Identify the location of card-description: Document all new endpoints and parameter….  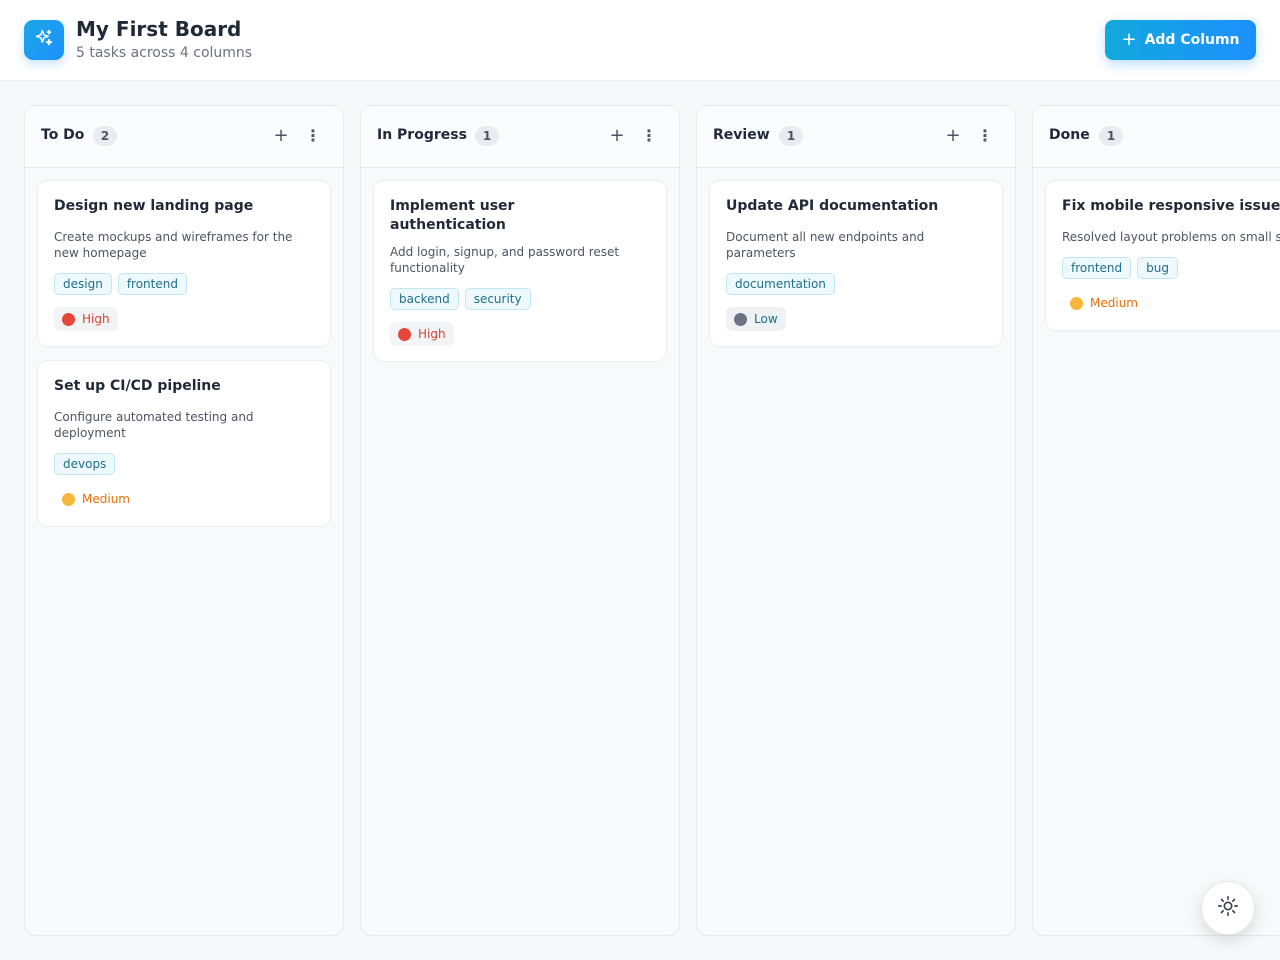
(825, 245).